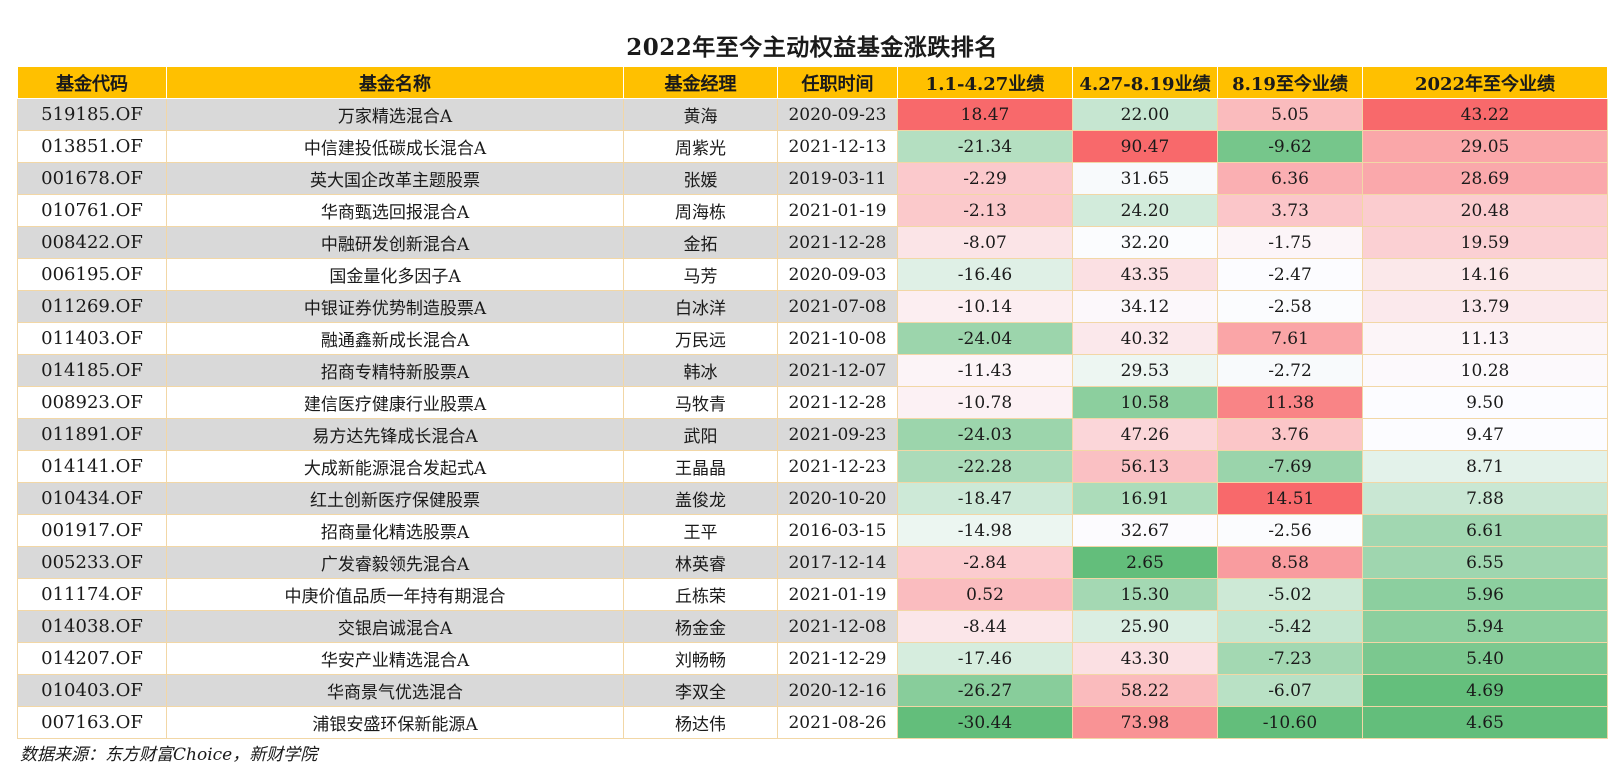  I want to click on cell-perf-p1: -24.03, so click(985, 434).